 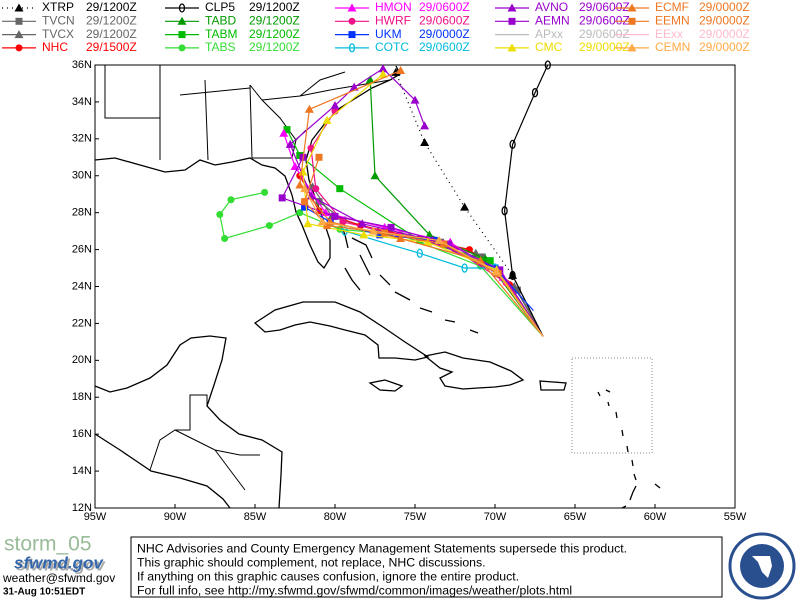 I want to click on x-tick-label: 80W, so click(x=335, y=517).